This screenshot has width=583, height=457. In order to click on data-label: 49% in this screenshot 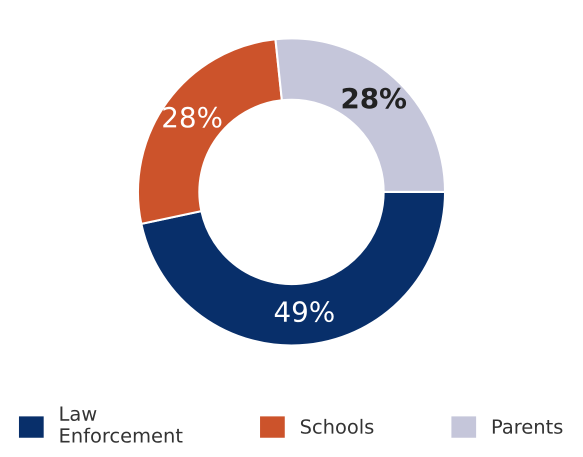, I will do `click(304, 311)`.